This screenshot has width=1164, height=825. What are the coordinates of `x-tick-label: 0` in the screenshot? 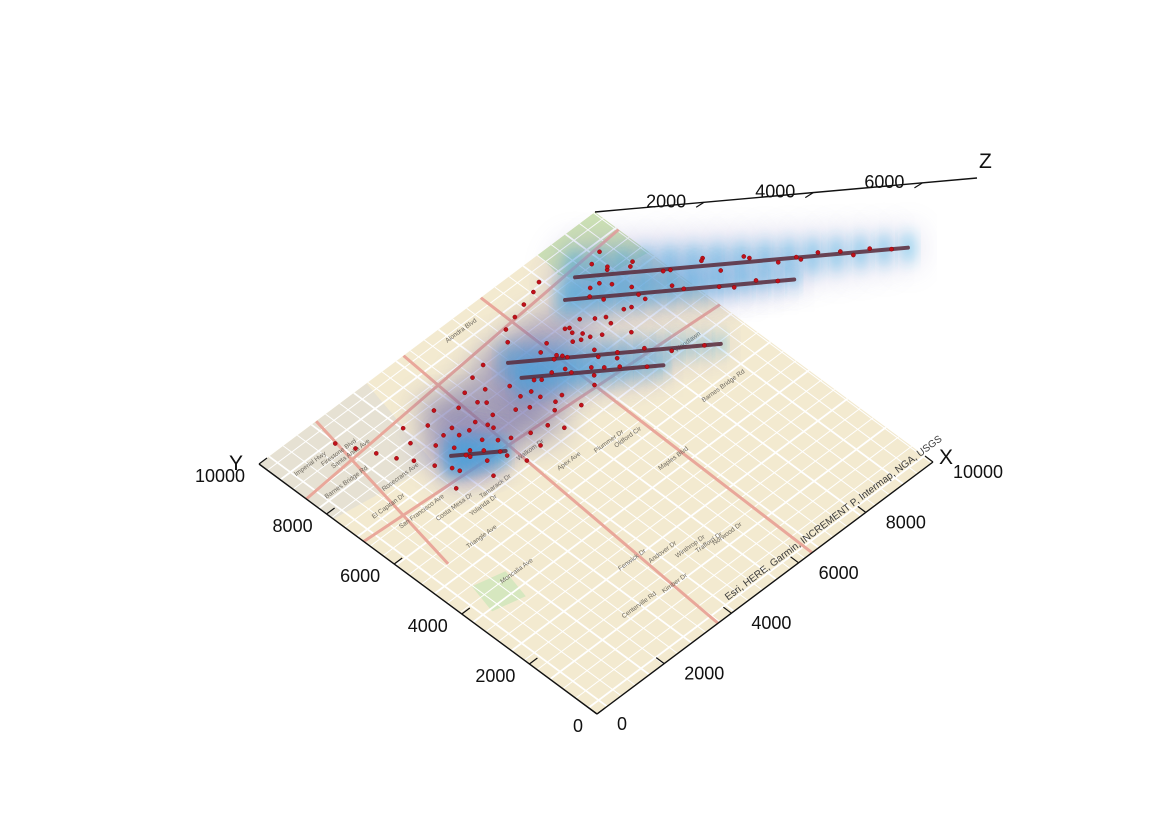 It's located at (622, 724).